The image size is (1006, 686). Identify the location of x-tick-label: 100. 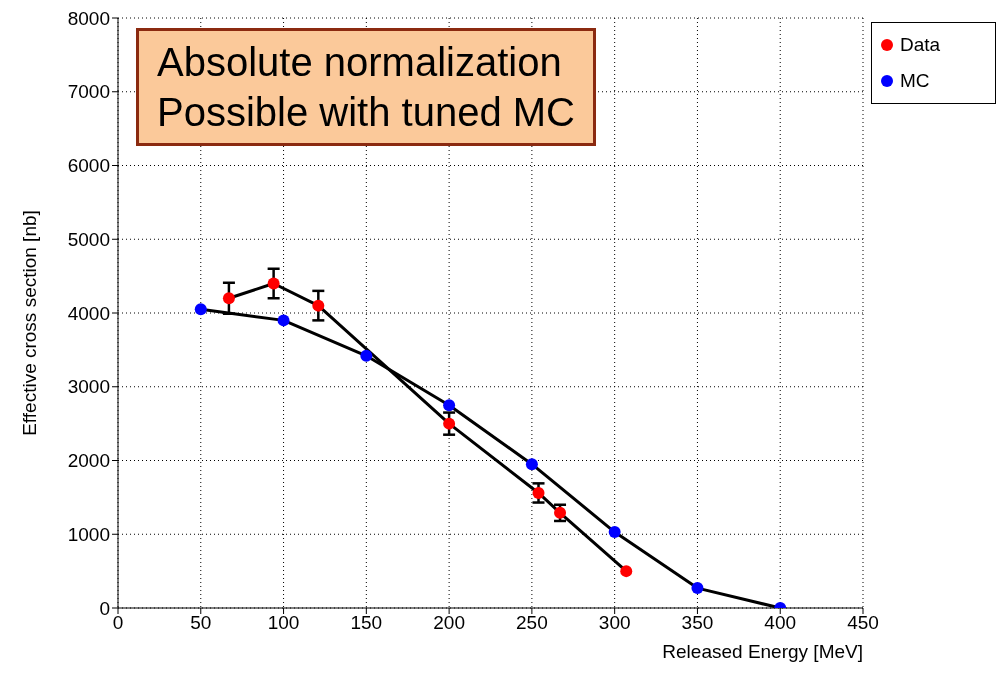
(283, 623).